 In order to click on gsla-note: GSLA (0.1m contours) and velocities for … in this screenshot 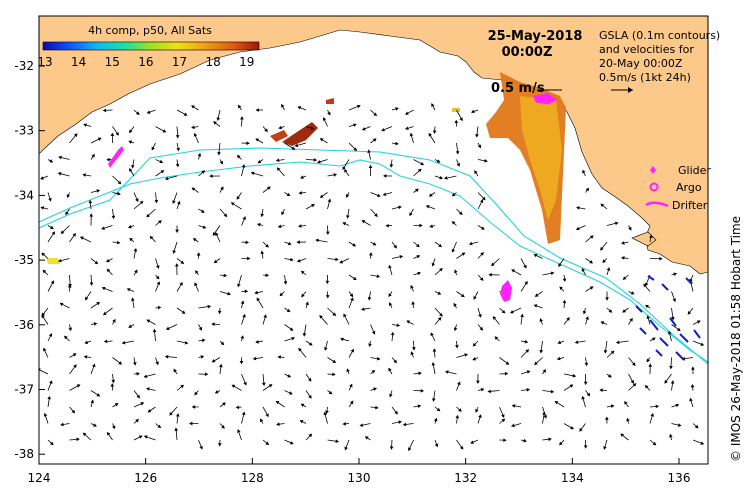, I will do `click(659, 61)`.